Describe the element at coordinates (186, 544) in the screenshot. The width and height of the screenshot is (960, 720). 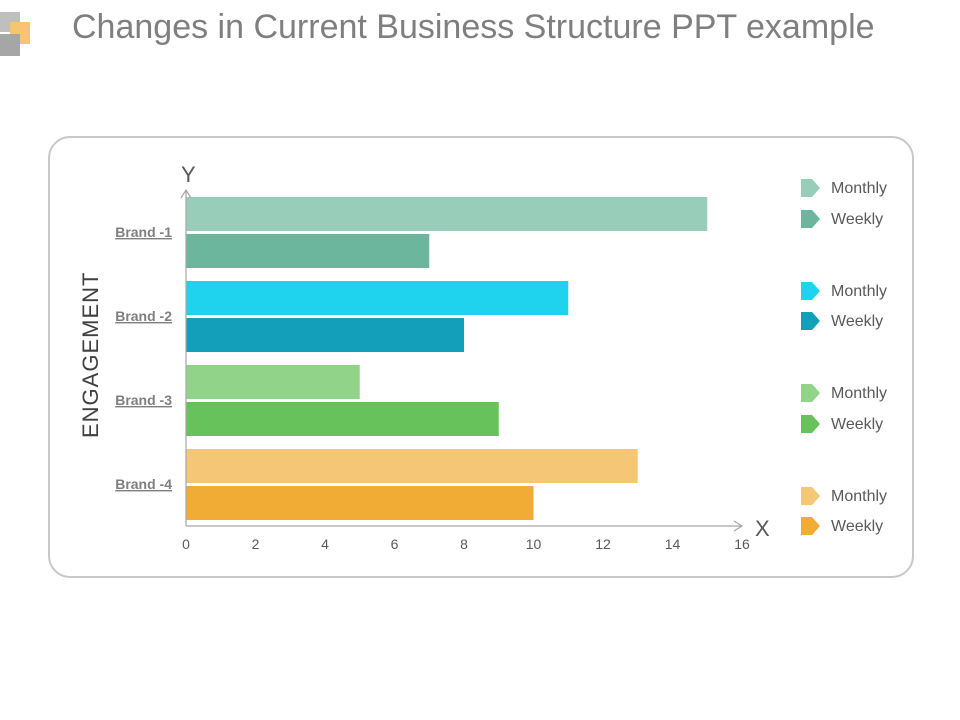
I see `x-tick-label: 0` at that location.